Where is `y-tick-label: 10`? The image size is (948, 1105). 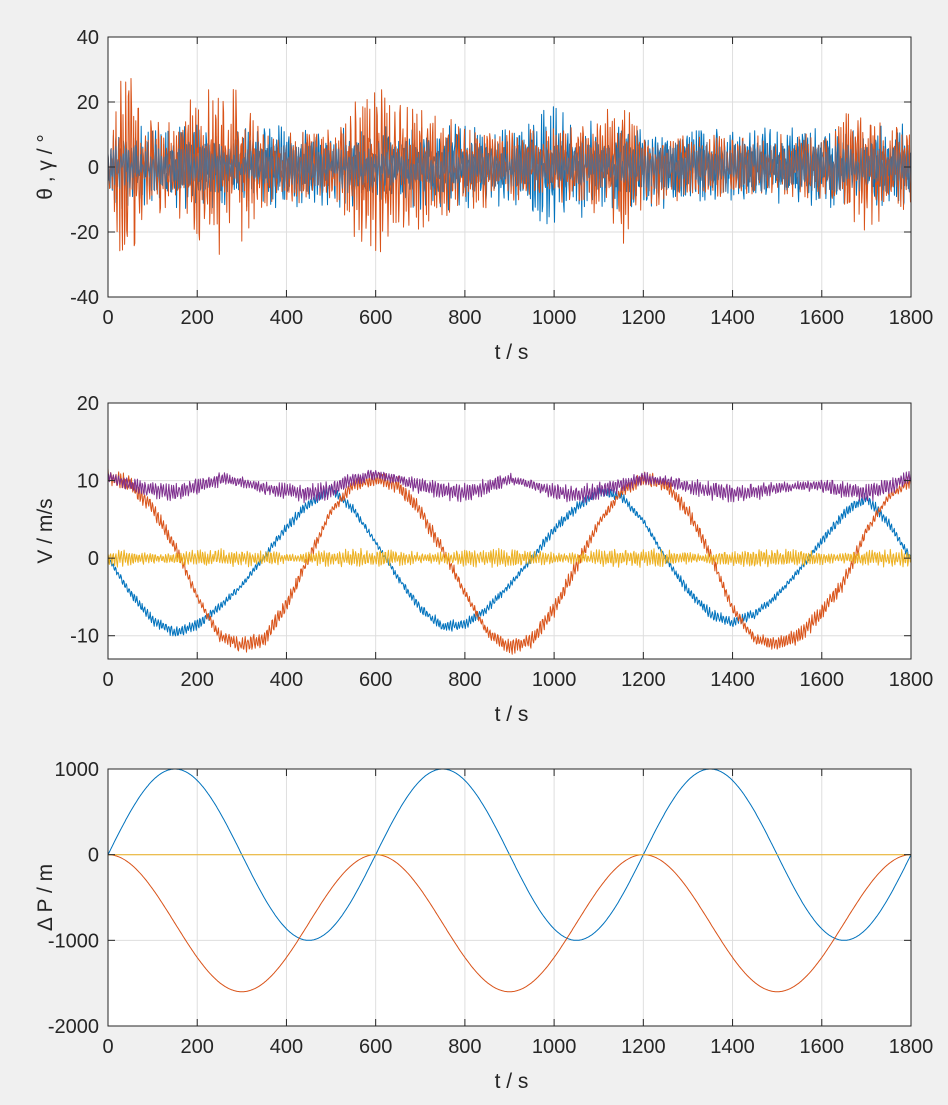 y-tick-label: 10 is located at coordinates (88, 482).